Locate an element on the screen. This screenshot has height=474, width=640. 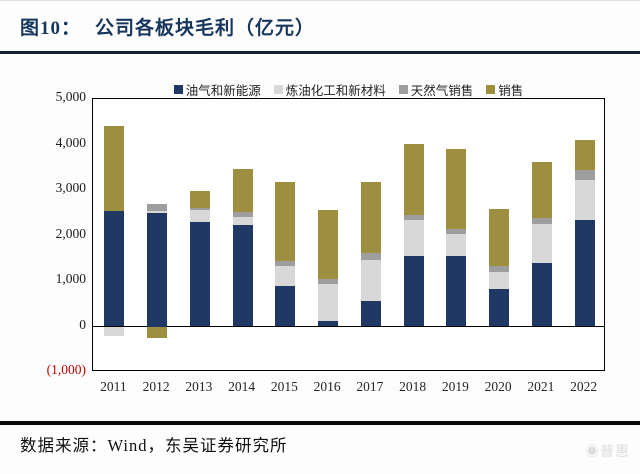
x-tick-2016: 2016 is located at coordinates (327, 386).